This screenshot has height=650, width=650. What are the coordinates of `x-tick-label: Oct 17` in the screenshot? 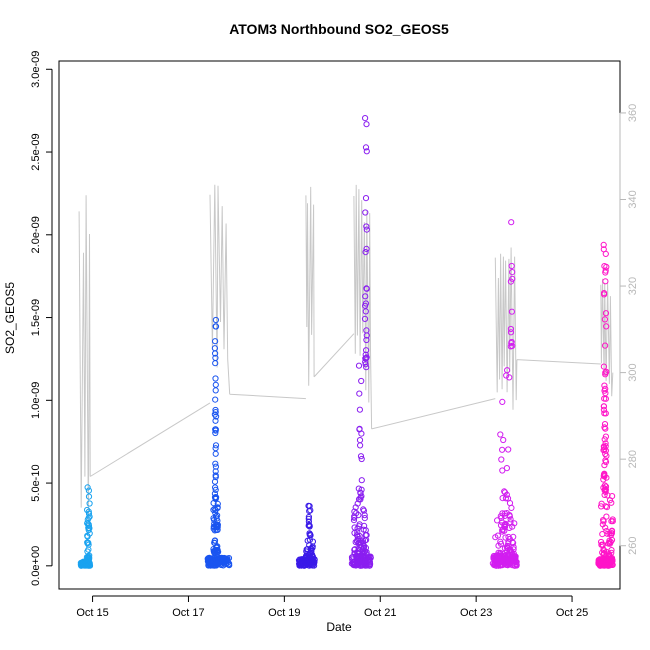 It's located at (188, 613).